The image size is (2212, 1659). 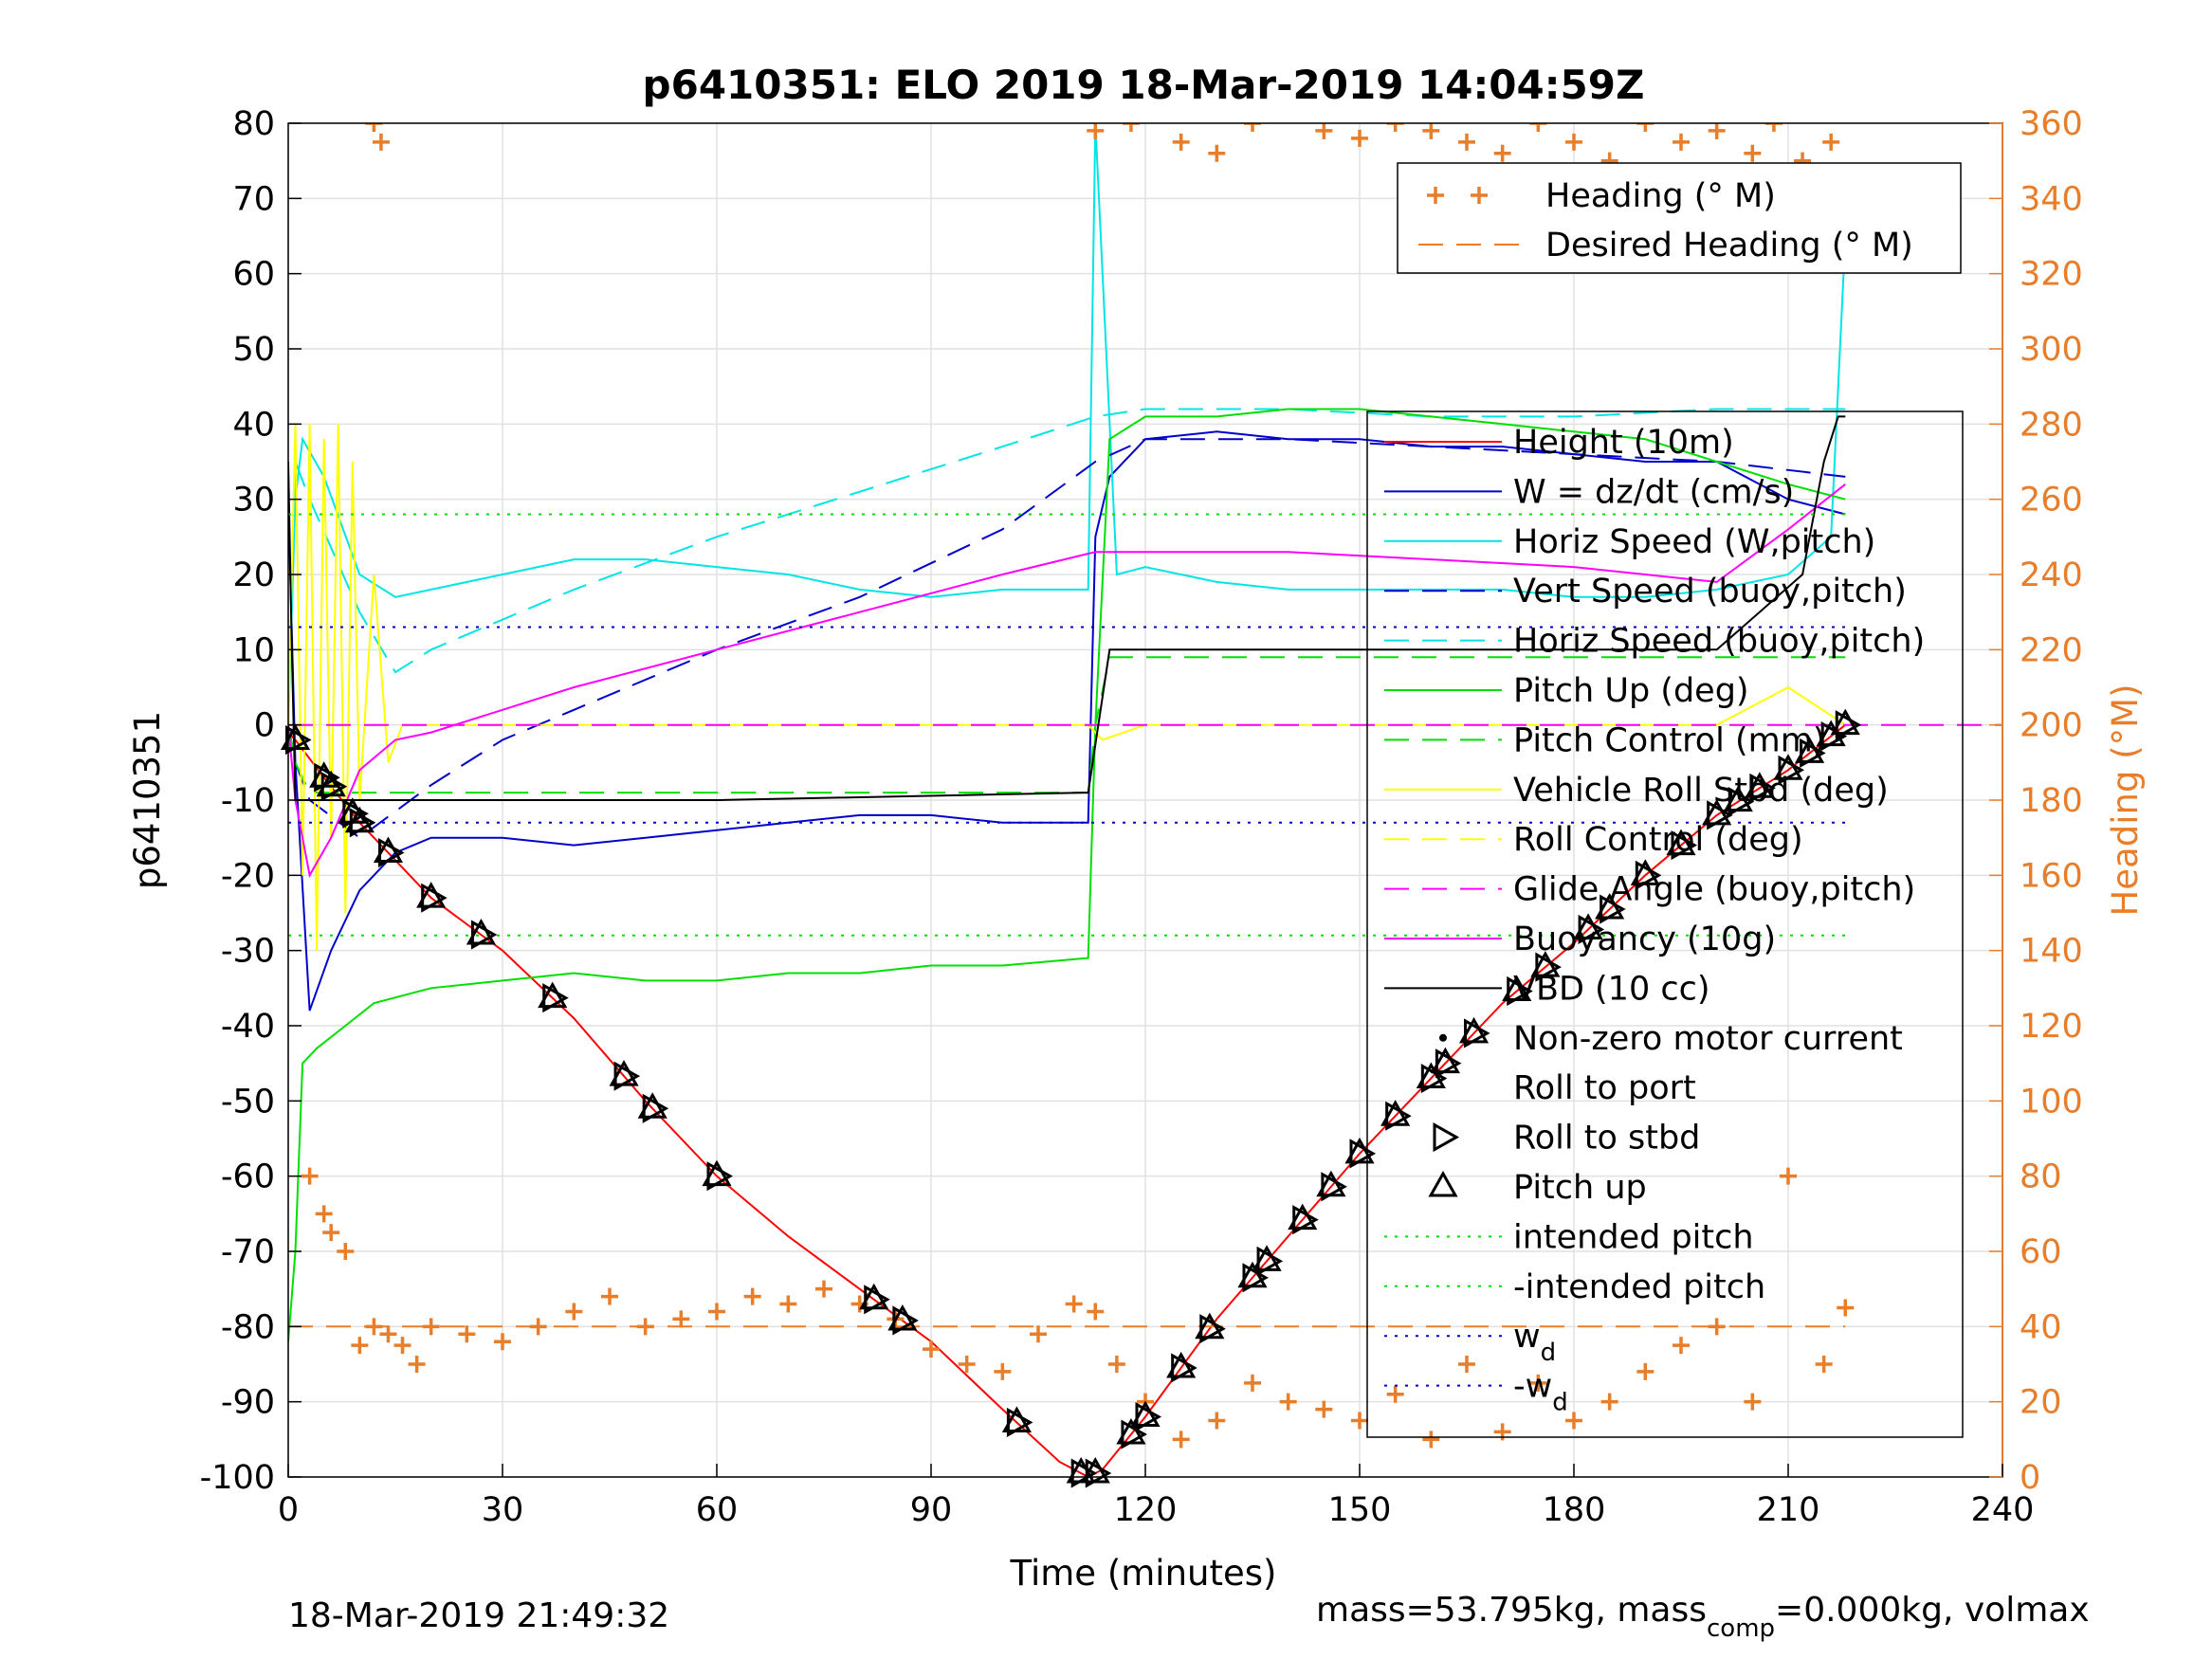 What do you see at coordinates (253, 124) in the screenshot?
I see `y-tick-label: 80` at bounding box center [253, 124].